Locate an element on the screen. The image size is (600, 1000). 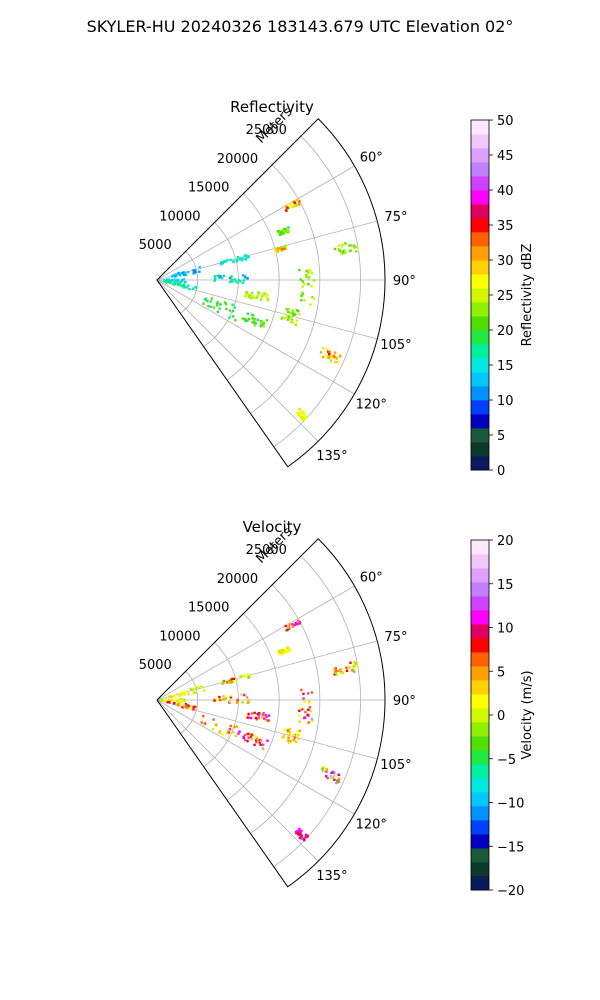
angular-tick-label: 135° is located at coordinates (331, 456).